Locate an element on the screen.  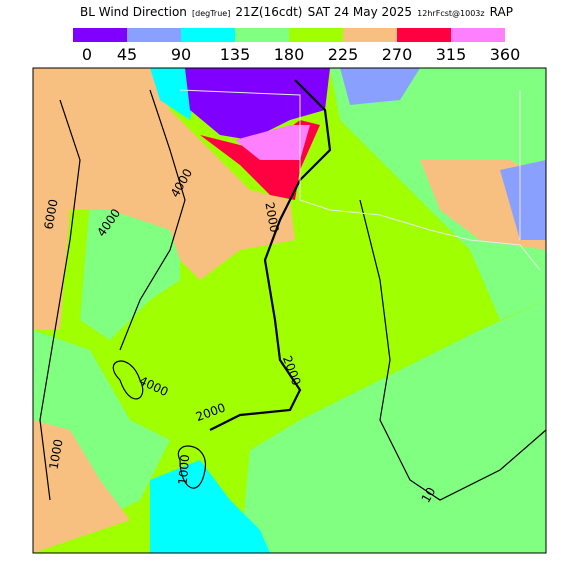
contour-label: 2000 is located at coordinates (271, 217).